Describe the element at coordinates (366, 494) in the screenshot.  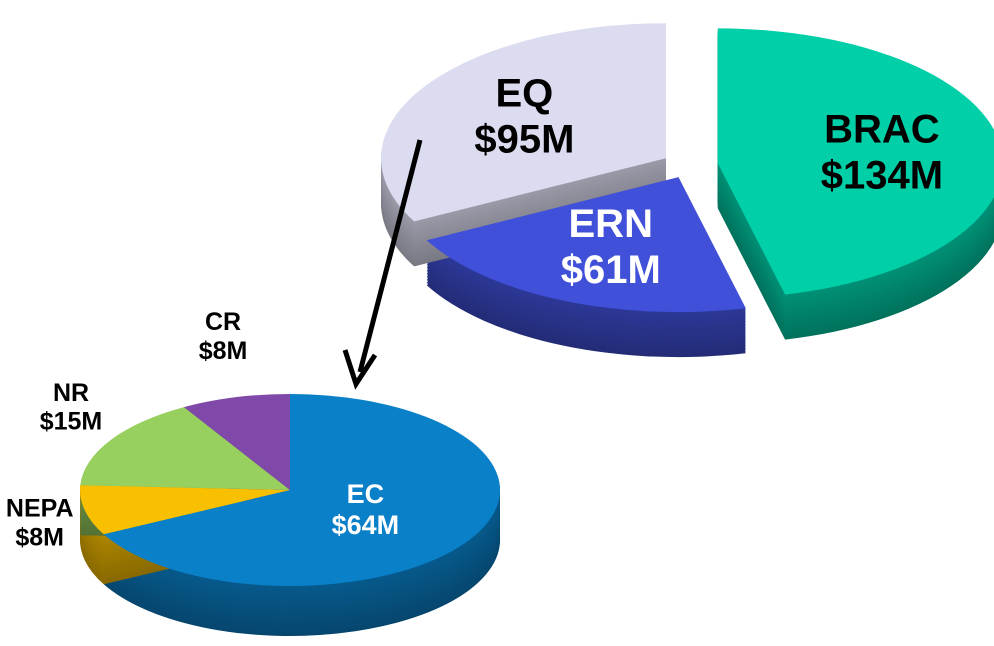
I see `slice-label: EC` at that location.